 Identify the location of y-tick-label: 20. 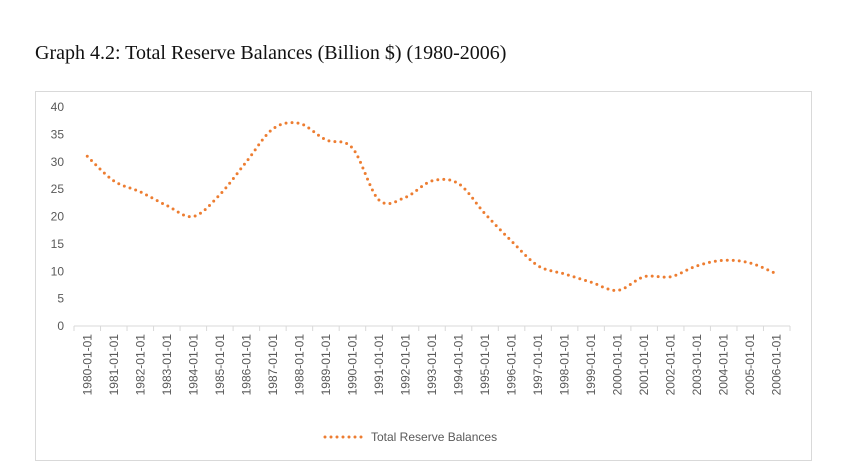
(58, 217).